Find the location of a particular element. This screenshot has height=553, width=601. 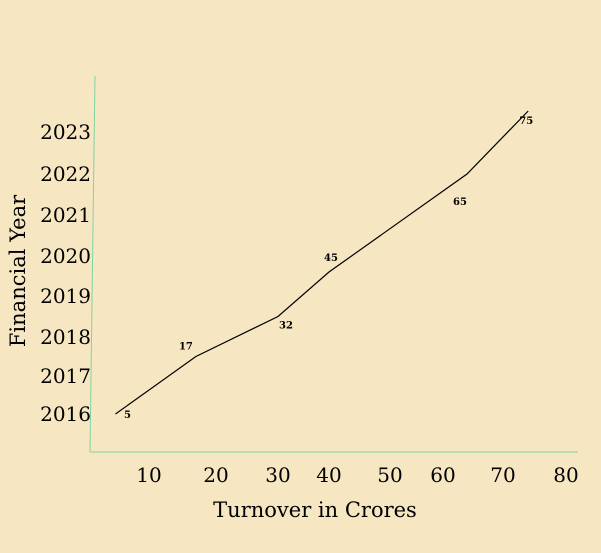

y-tick-label: 2017 is located at coordinates (65, 376).